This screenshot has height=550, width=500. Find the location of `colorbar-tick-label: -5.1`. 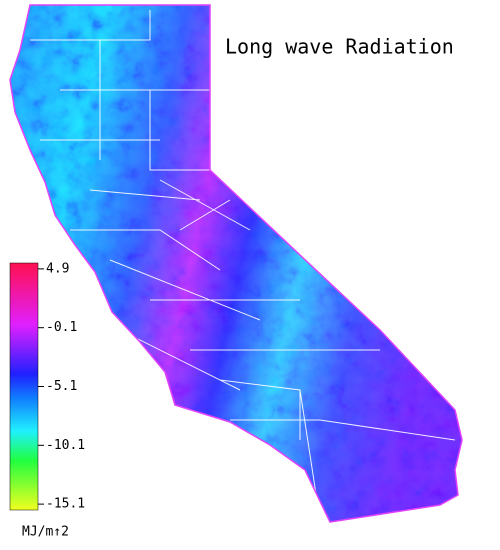

colorbar-tick-label: -5.1 is located at coordinates (61, 386).